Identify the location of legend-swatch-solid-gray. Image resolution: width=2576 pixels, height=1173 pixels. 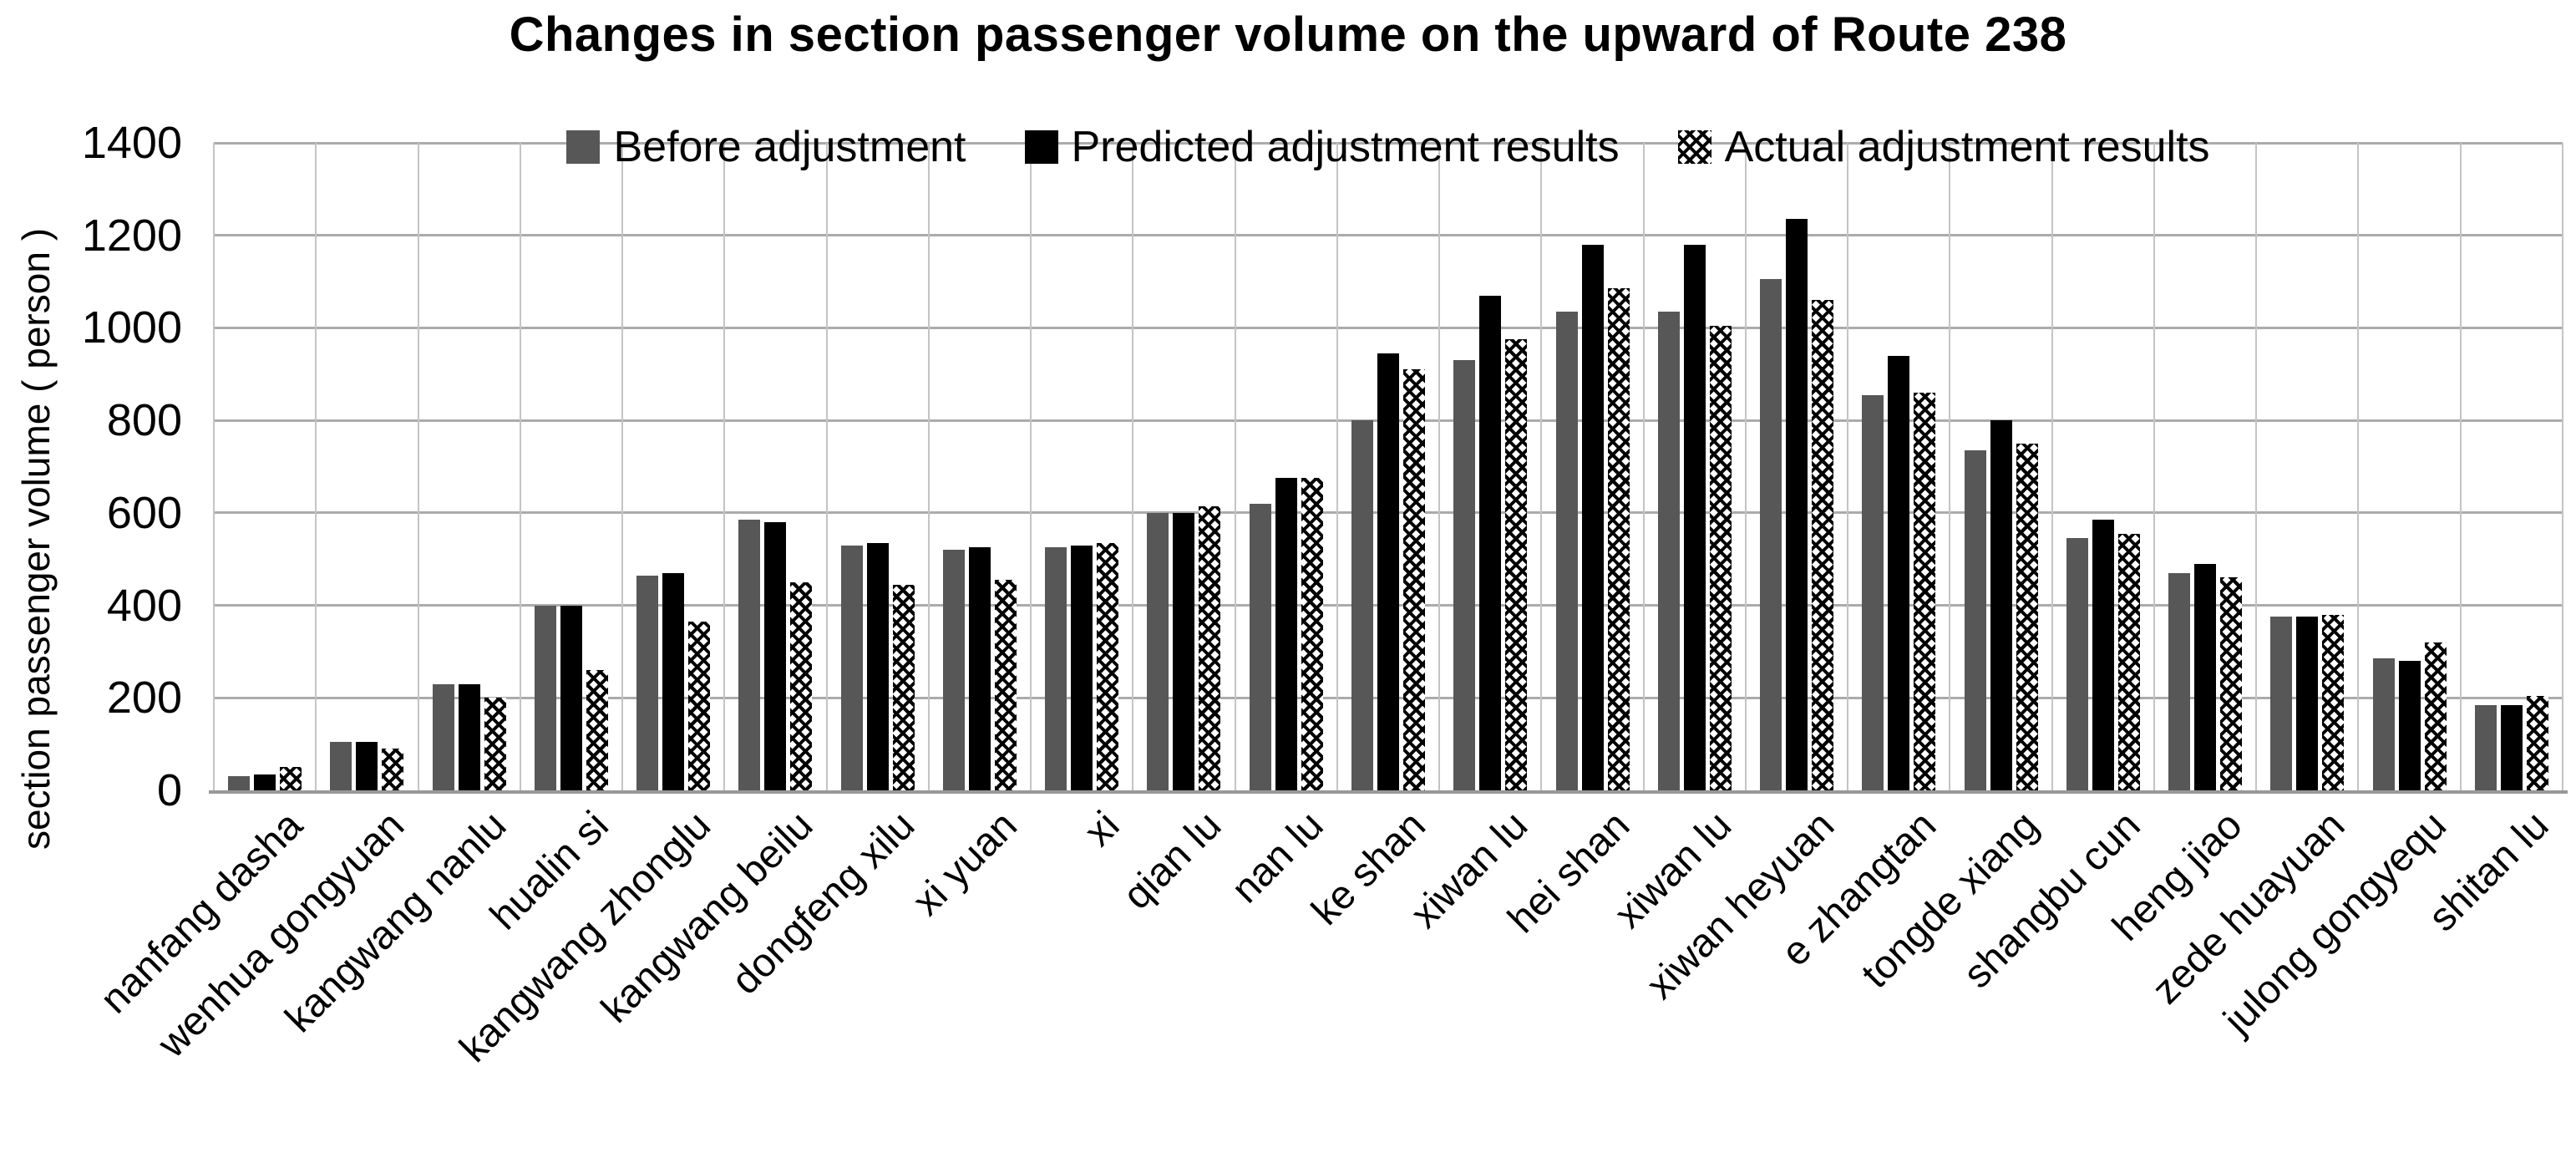
(583, 147).